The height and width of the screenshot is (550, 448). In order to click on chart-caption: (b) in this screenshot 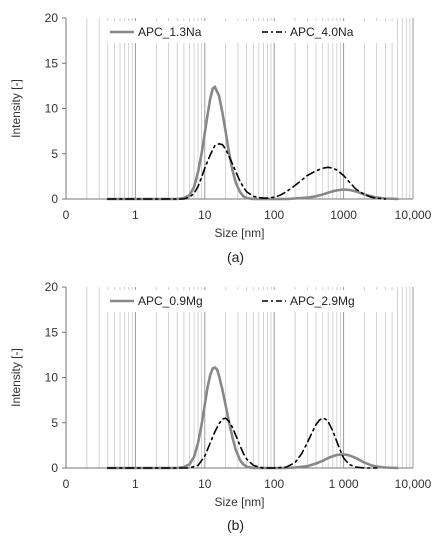, I will do `click(235, 525)`.